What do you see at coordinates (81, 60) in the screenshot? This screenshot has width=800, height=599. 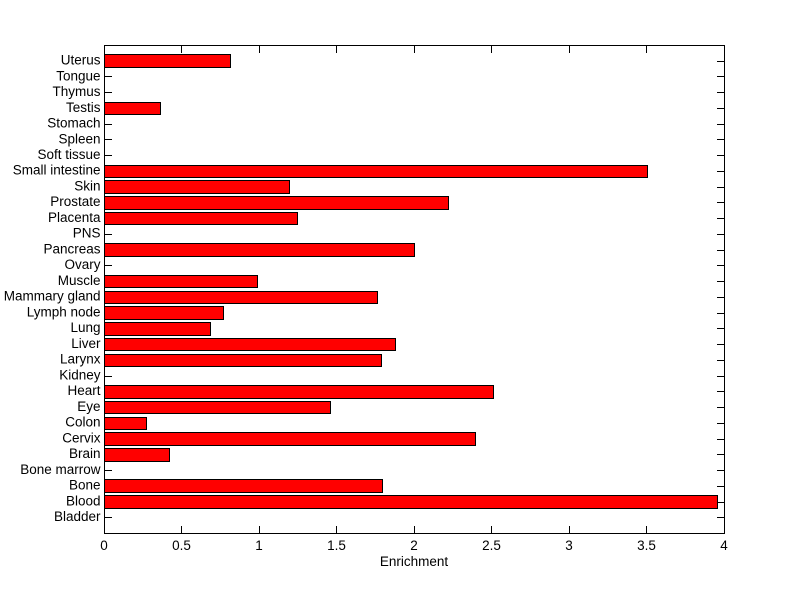 I see `svg-text: Uterus` at bounding box center [81, 60].